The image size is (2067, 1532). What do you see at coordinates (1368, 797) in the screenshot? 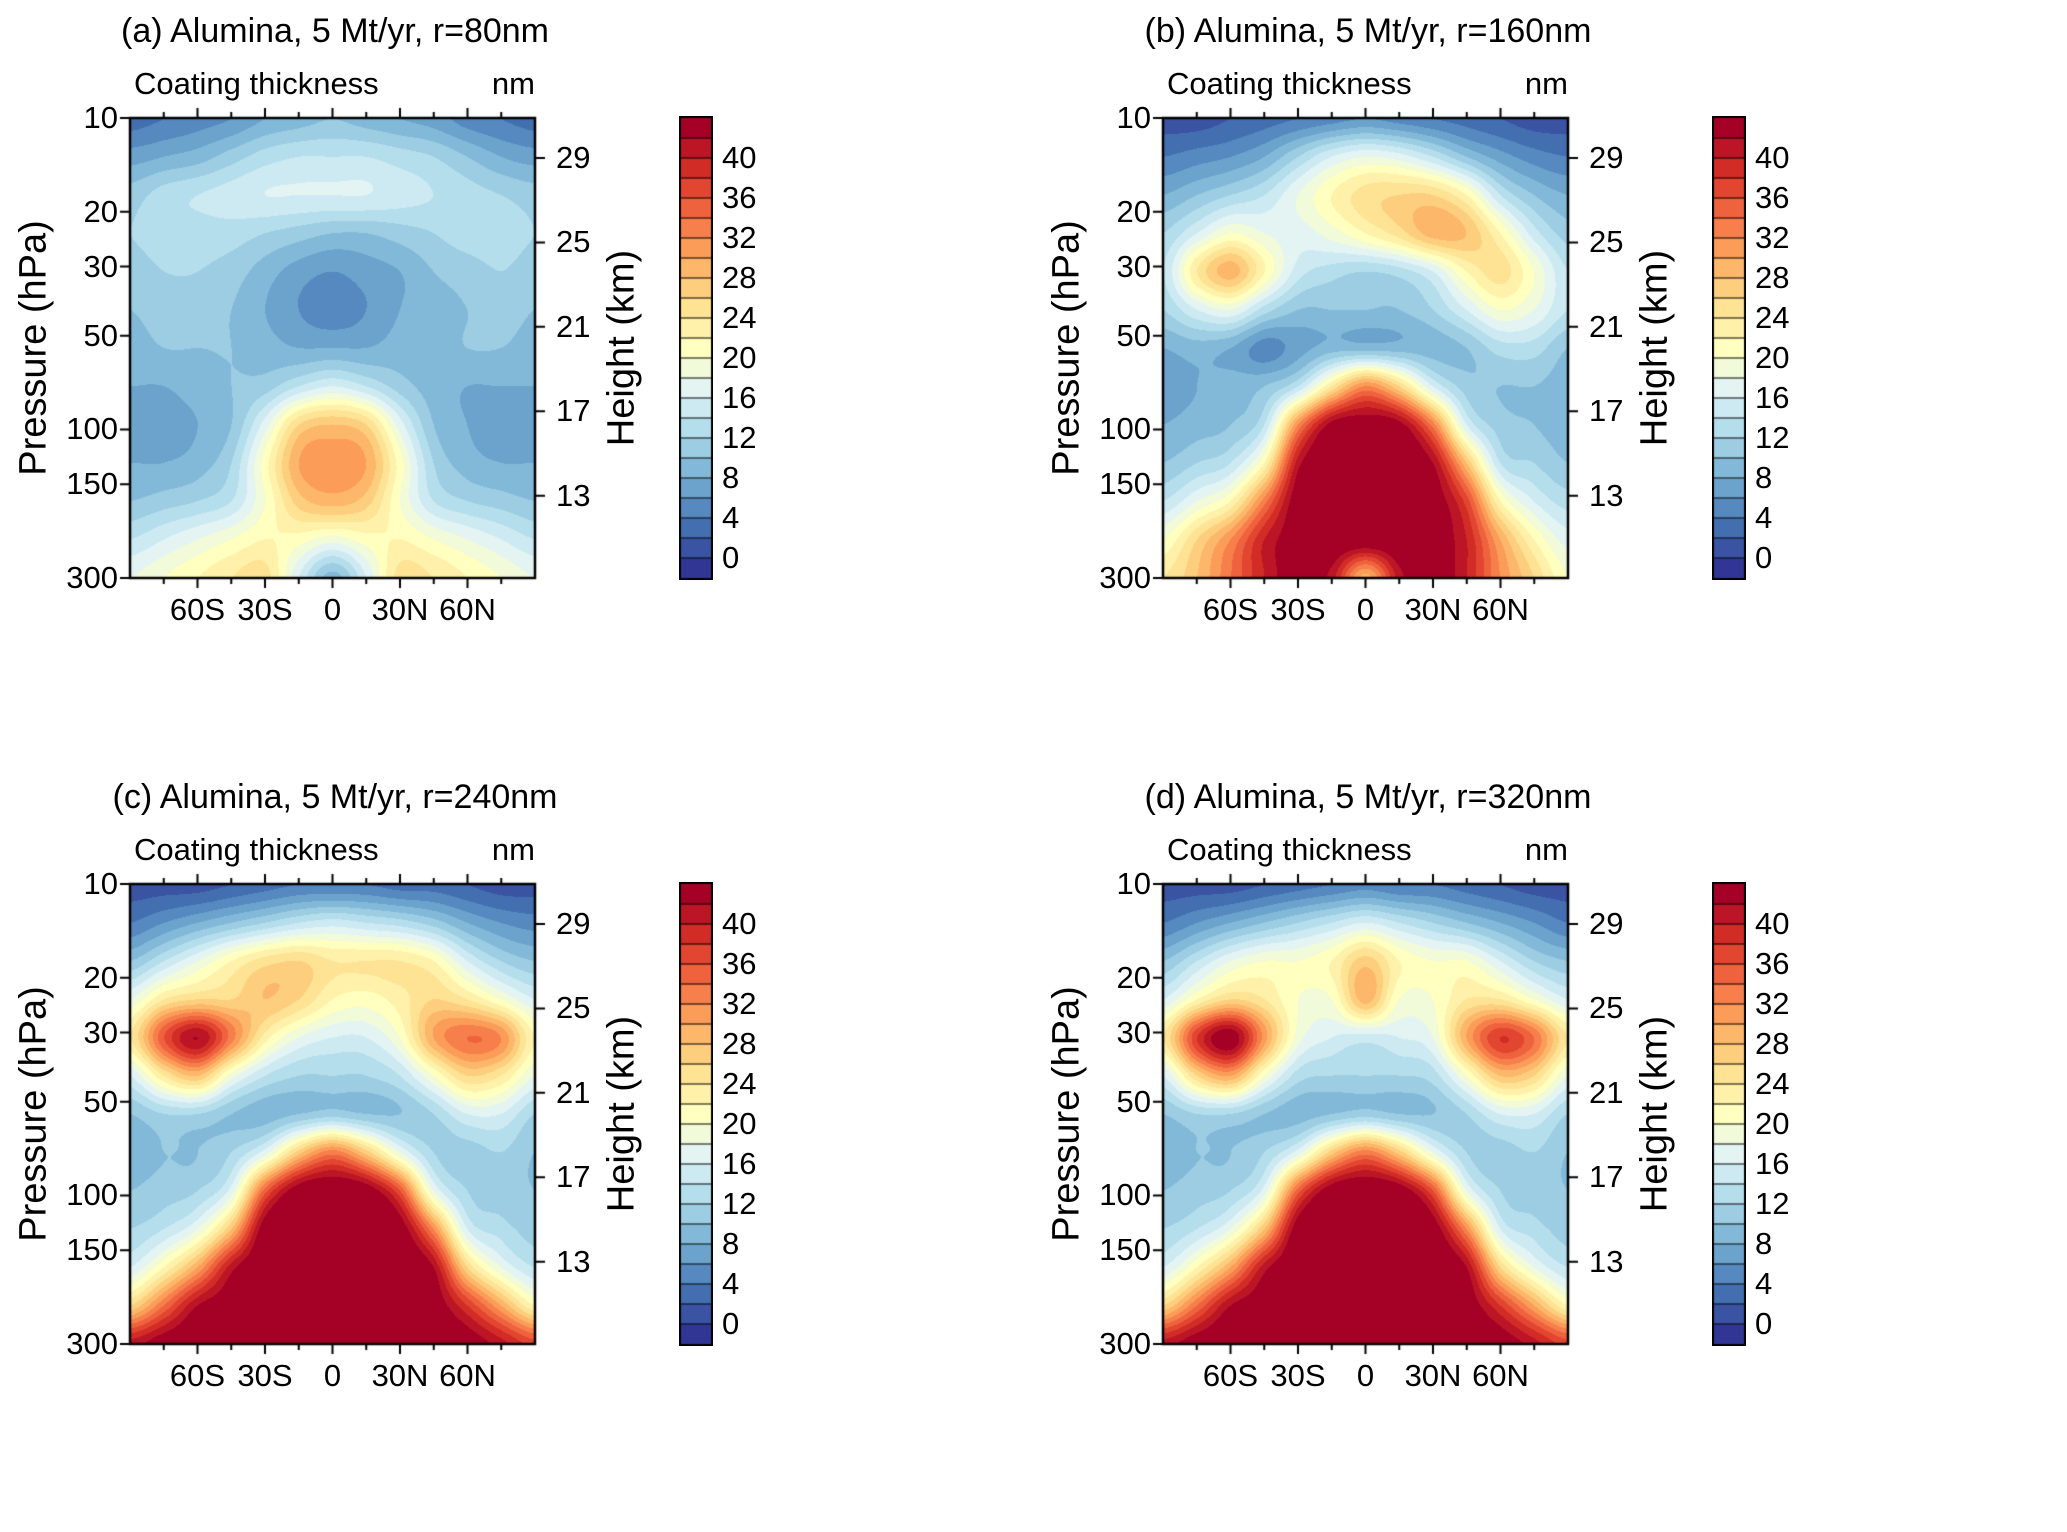
I see `panel-title: (d) Alumina, 5 Mt/yr, r=320nm` at bounding box center [1368, 797].